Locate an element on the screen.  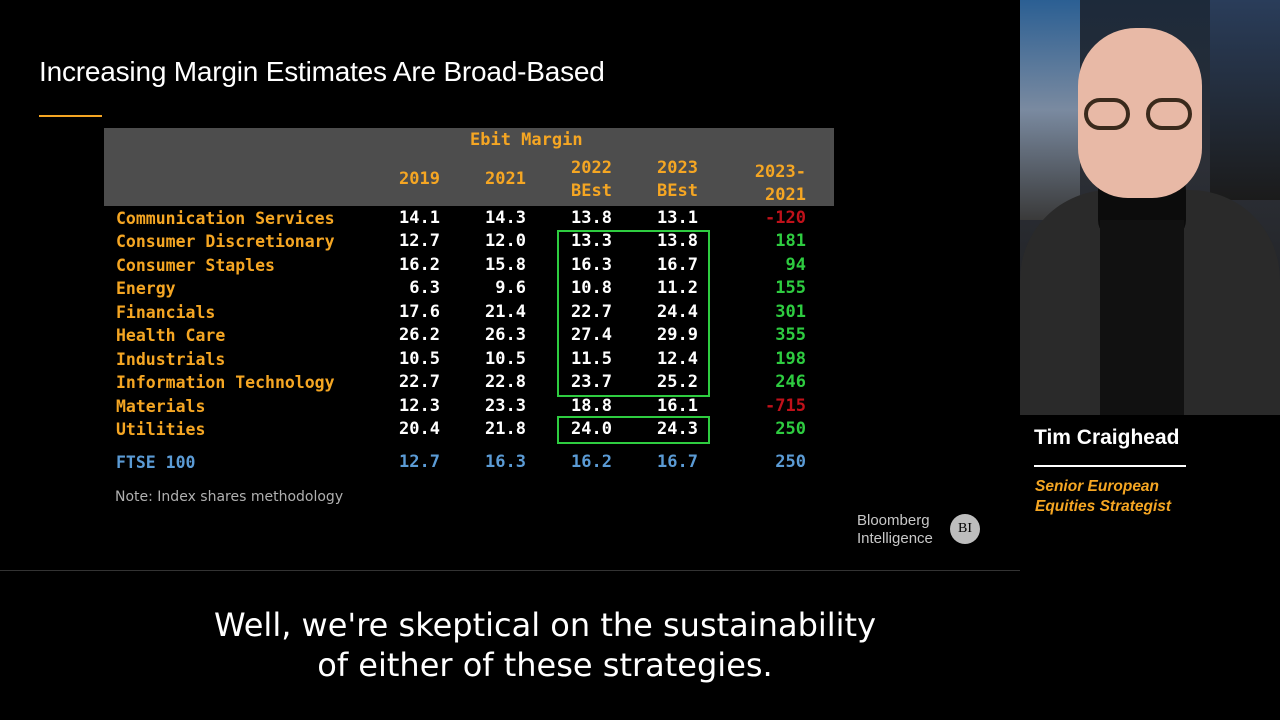
sector-label: Communication Services is located at coordinates (225, 218).